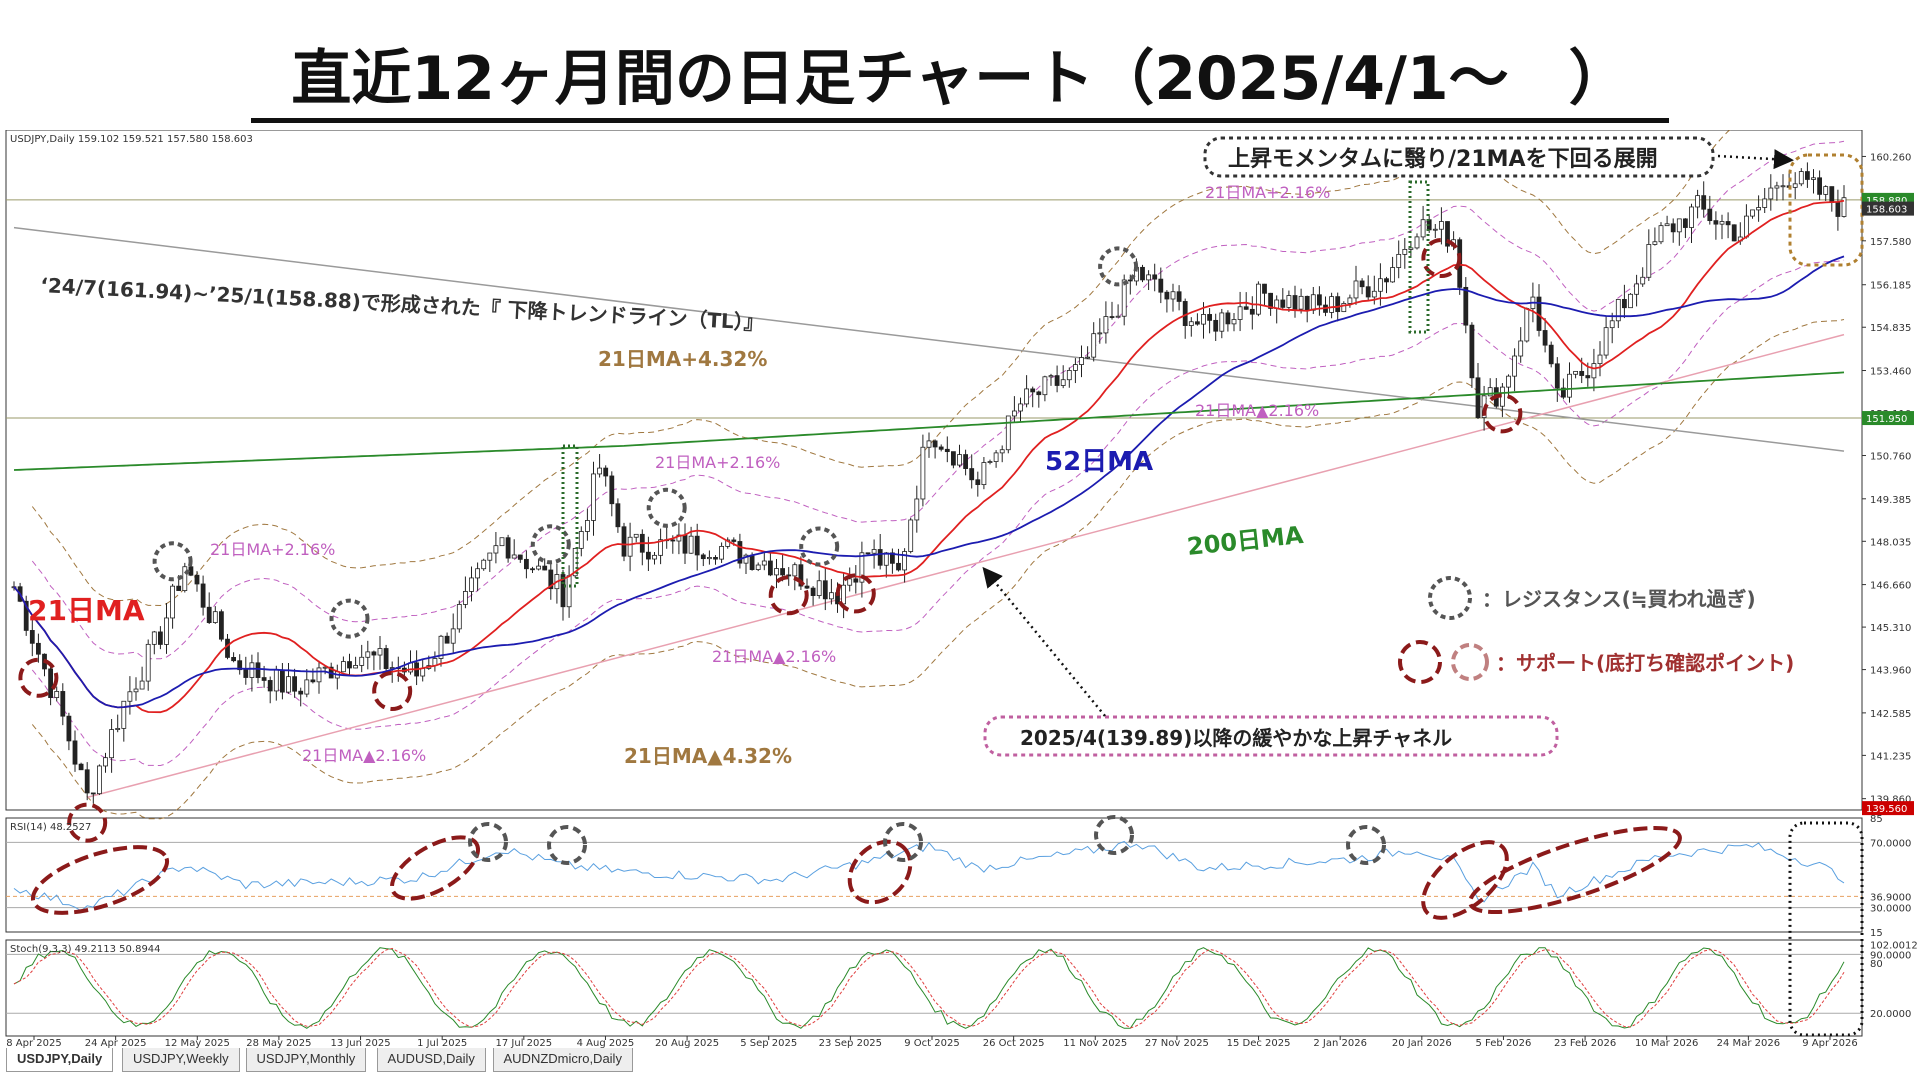 This screenshot has height=1080, width=1920. Describe the element at coordinates (1890, 955) in the screenshot. I see `stoch-tick-label: 90.0000` at that location.